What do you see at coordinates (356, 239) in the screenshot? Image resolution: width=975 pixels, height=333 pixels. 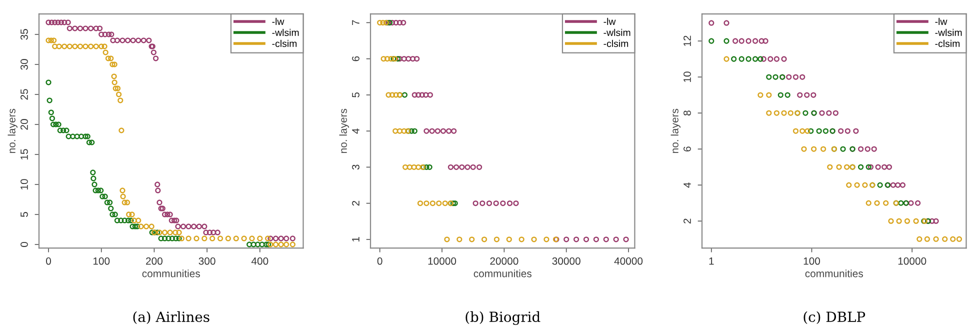 I see `y-tick-label: 1` at bounding box center [356, 239].